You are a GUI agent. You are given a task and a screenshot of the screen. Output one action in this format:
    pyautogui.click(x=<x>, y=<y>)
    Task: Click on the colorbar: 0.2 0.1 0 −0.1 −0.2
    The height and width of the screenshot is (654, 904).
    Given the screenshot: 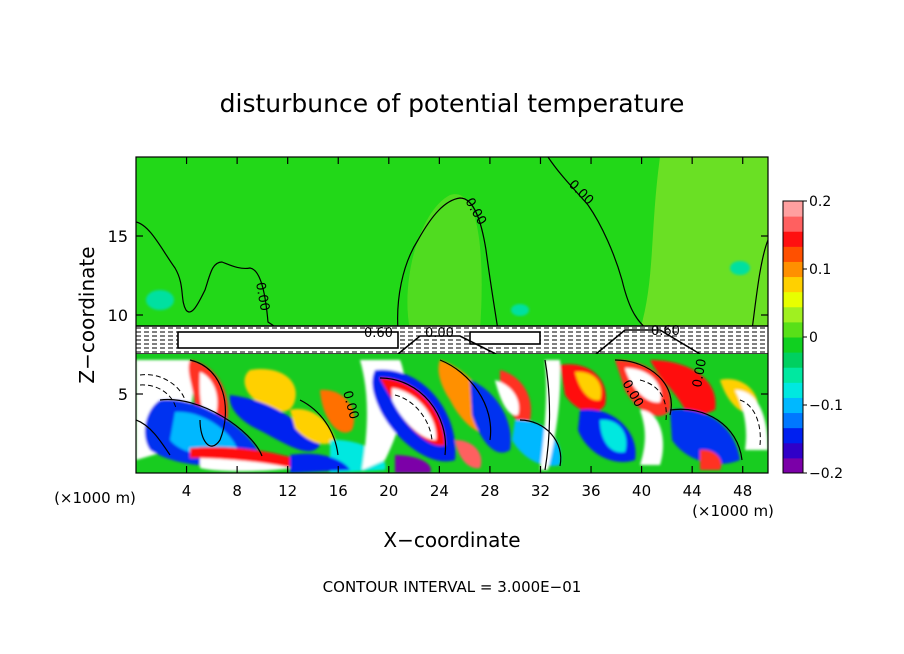 What is the action you would take?
    pyautogui.click(x=812, y=338)
    